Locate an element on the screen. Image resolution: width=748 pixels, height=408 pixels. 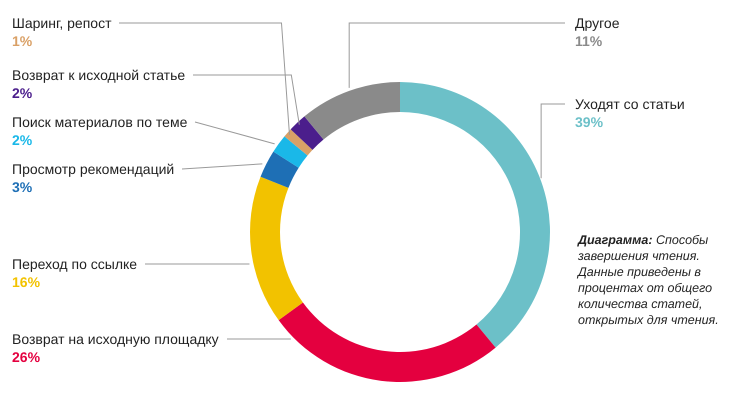
slice-label: Поиск материалов по теме is located at coordinates (100, 122).